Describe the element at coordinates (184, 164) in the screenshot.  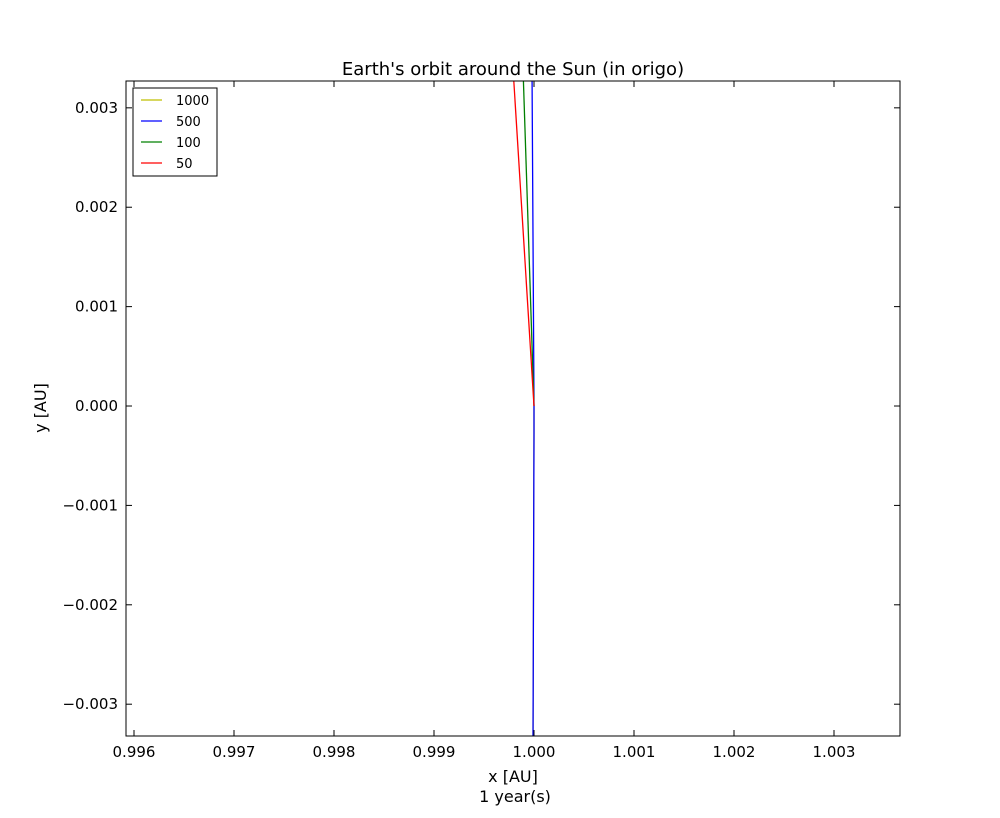
I see `legend-label: 50` at that location.